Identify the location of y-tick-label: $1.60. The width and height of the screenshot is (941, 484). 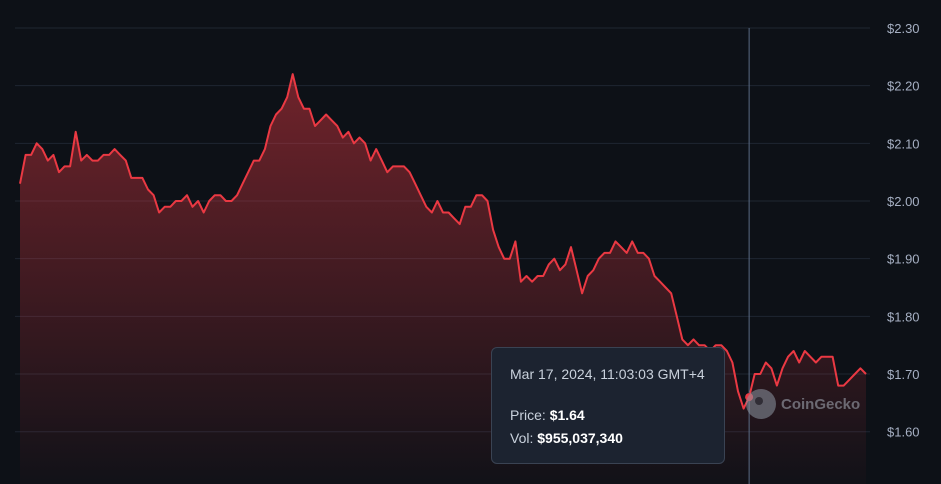
(903, 432).